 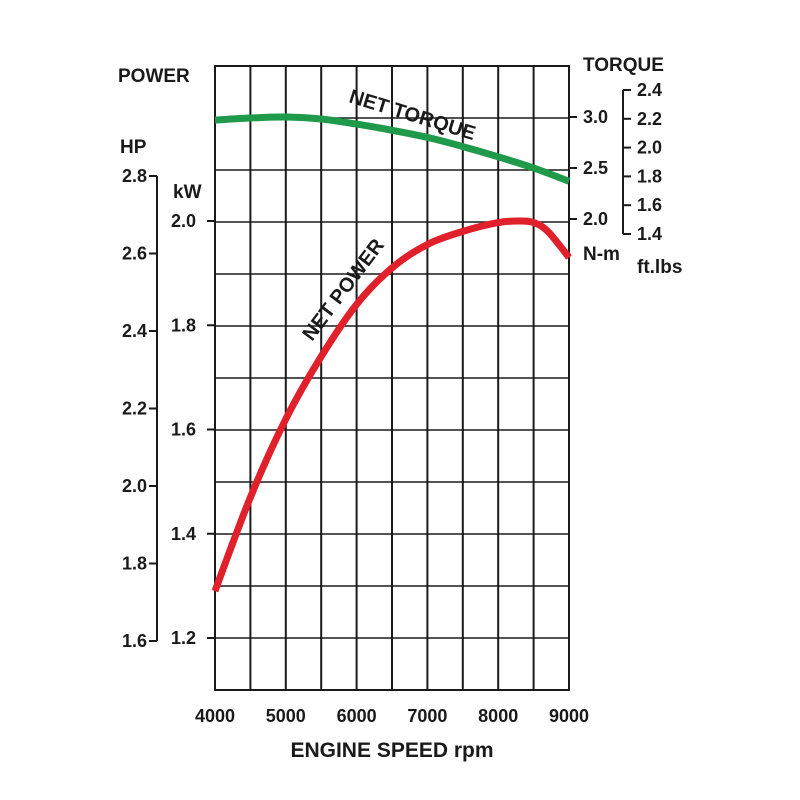 I want to click on kw-unit-label: kW, so click(x=187, y=192).